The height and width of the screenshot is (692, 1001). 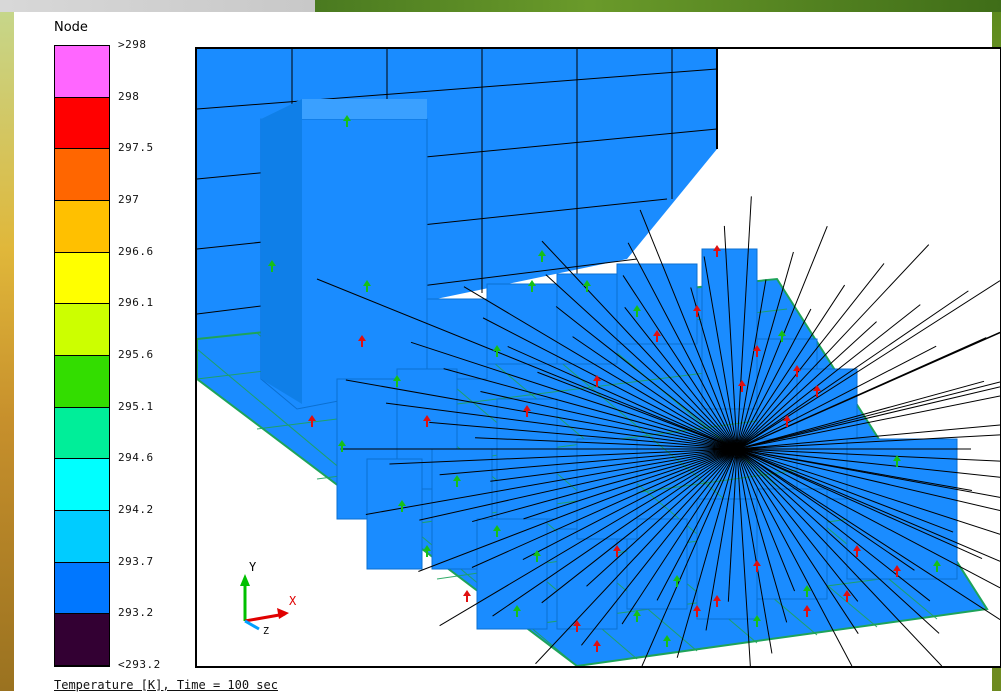 What do you see at coordinates (136, 613) in the screenshot?
I see `legend-tick-label: 293.2` at bounding box center [136, 613].